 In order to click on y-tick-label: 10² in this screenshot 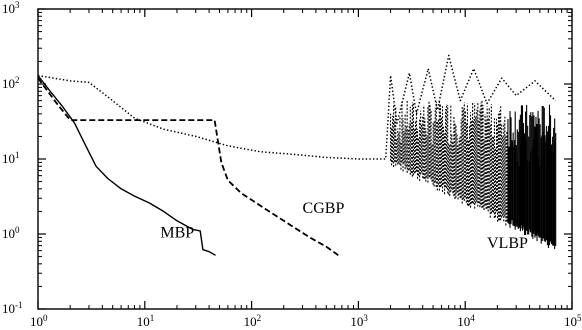, I will do `click(11, 83)`.